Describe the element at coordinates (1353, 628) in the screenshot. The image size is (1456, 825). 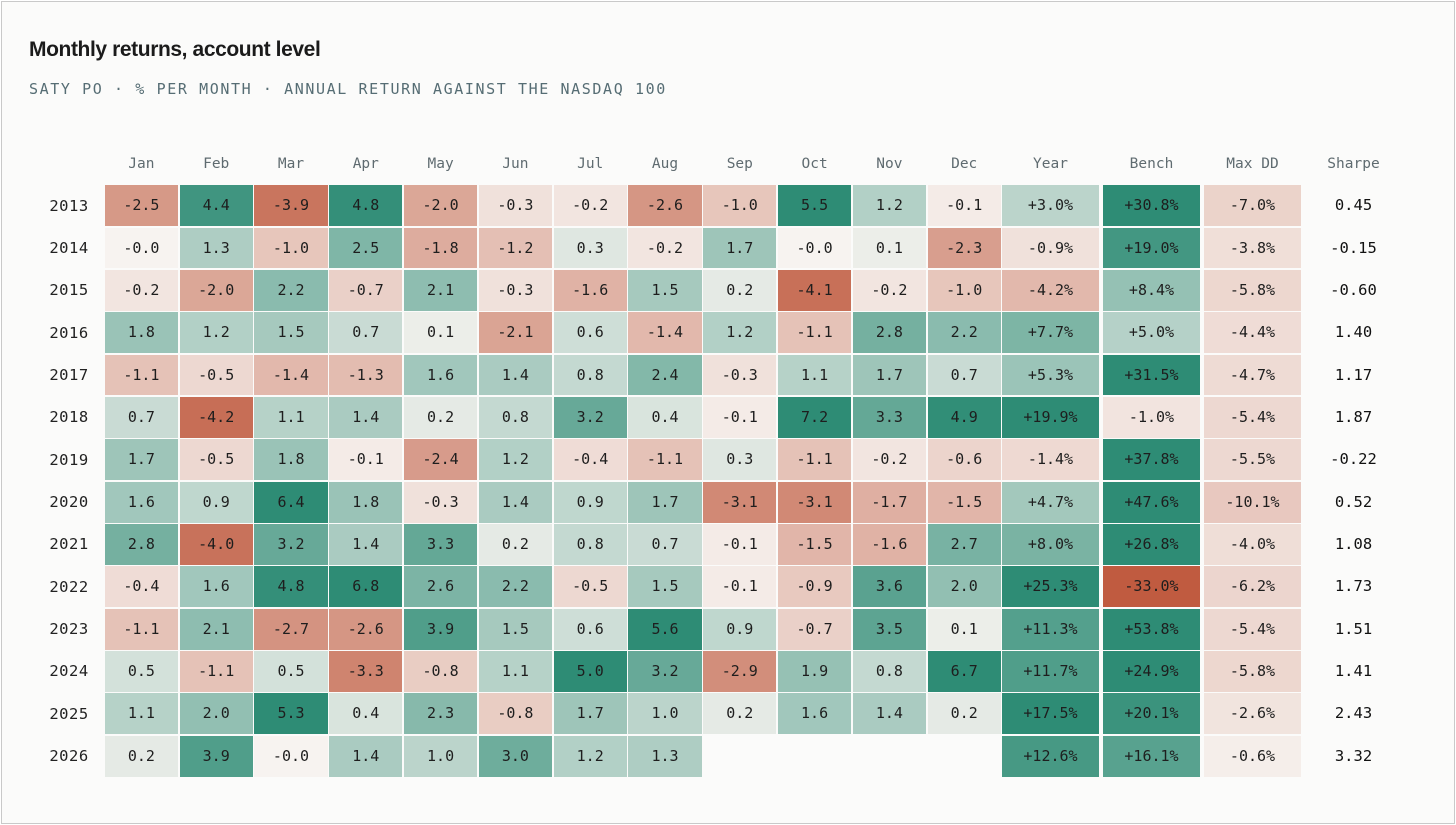
I see `sharpe-cell: 1.51` at that location.